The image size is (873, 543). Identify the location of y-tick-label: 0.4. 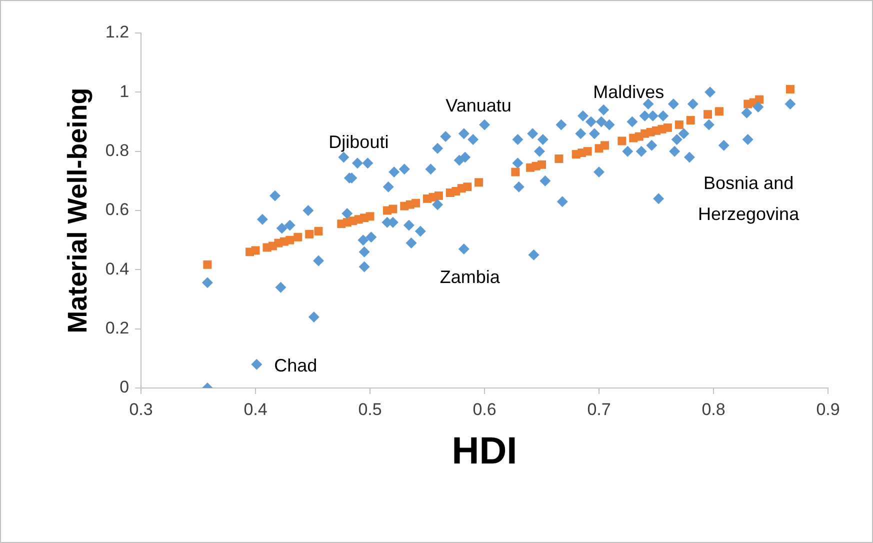
(117, 268).